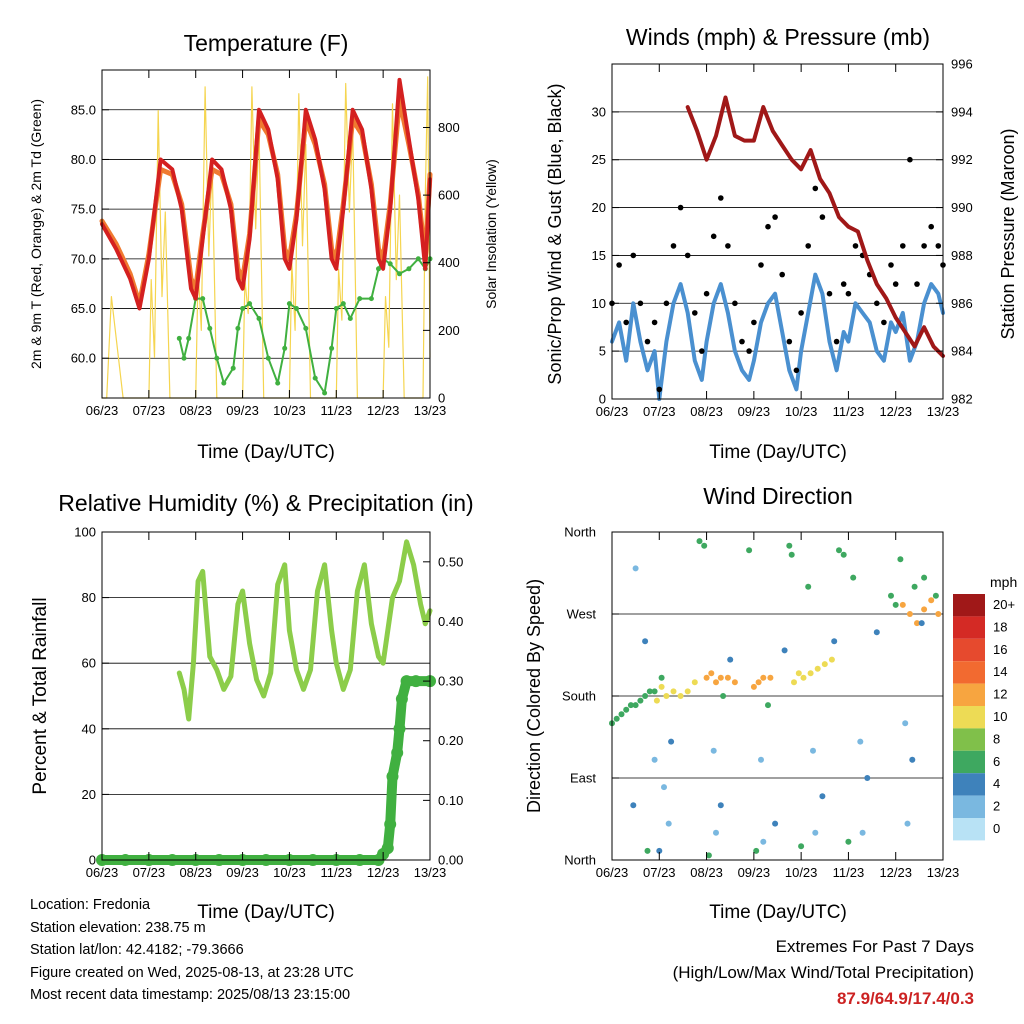 The image size is (1024, 1024). What do you see at coordinates (962, 399) in the screenshot?
I see `y-tick-label-right: 982` at bounding box center [962, 399].